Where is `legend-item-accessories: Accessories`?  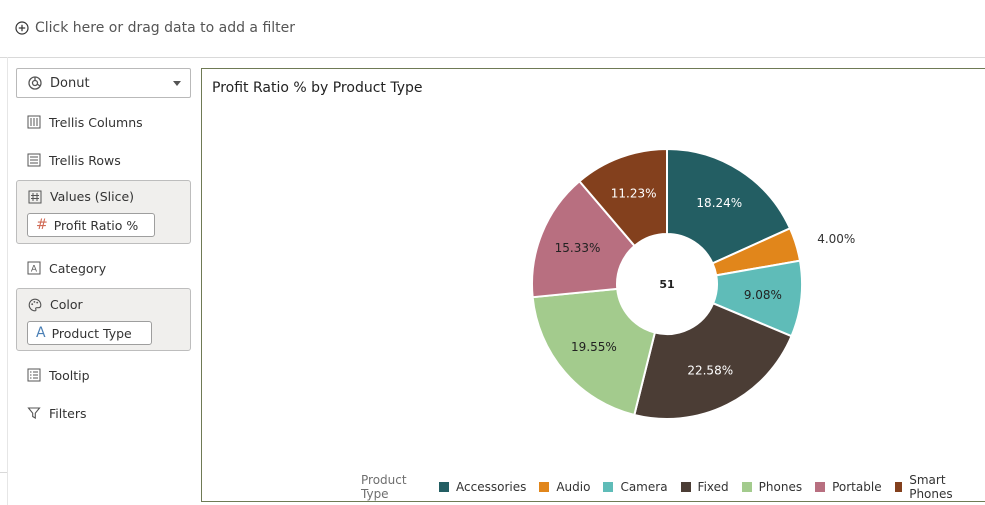 legend-item-accessories: Accessories is located at coordinates (482, 487).